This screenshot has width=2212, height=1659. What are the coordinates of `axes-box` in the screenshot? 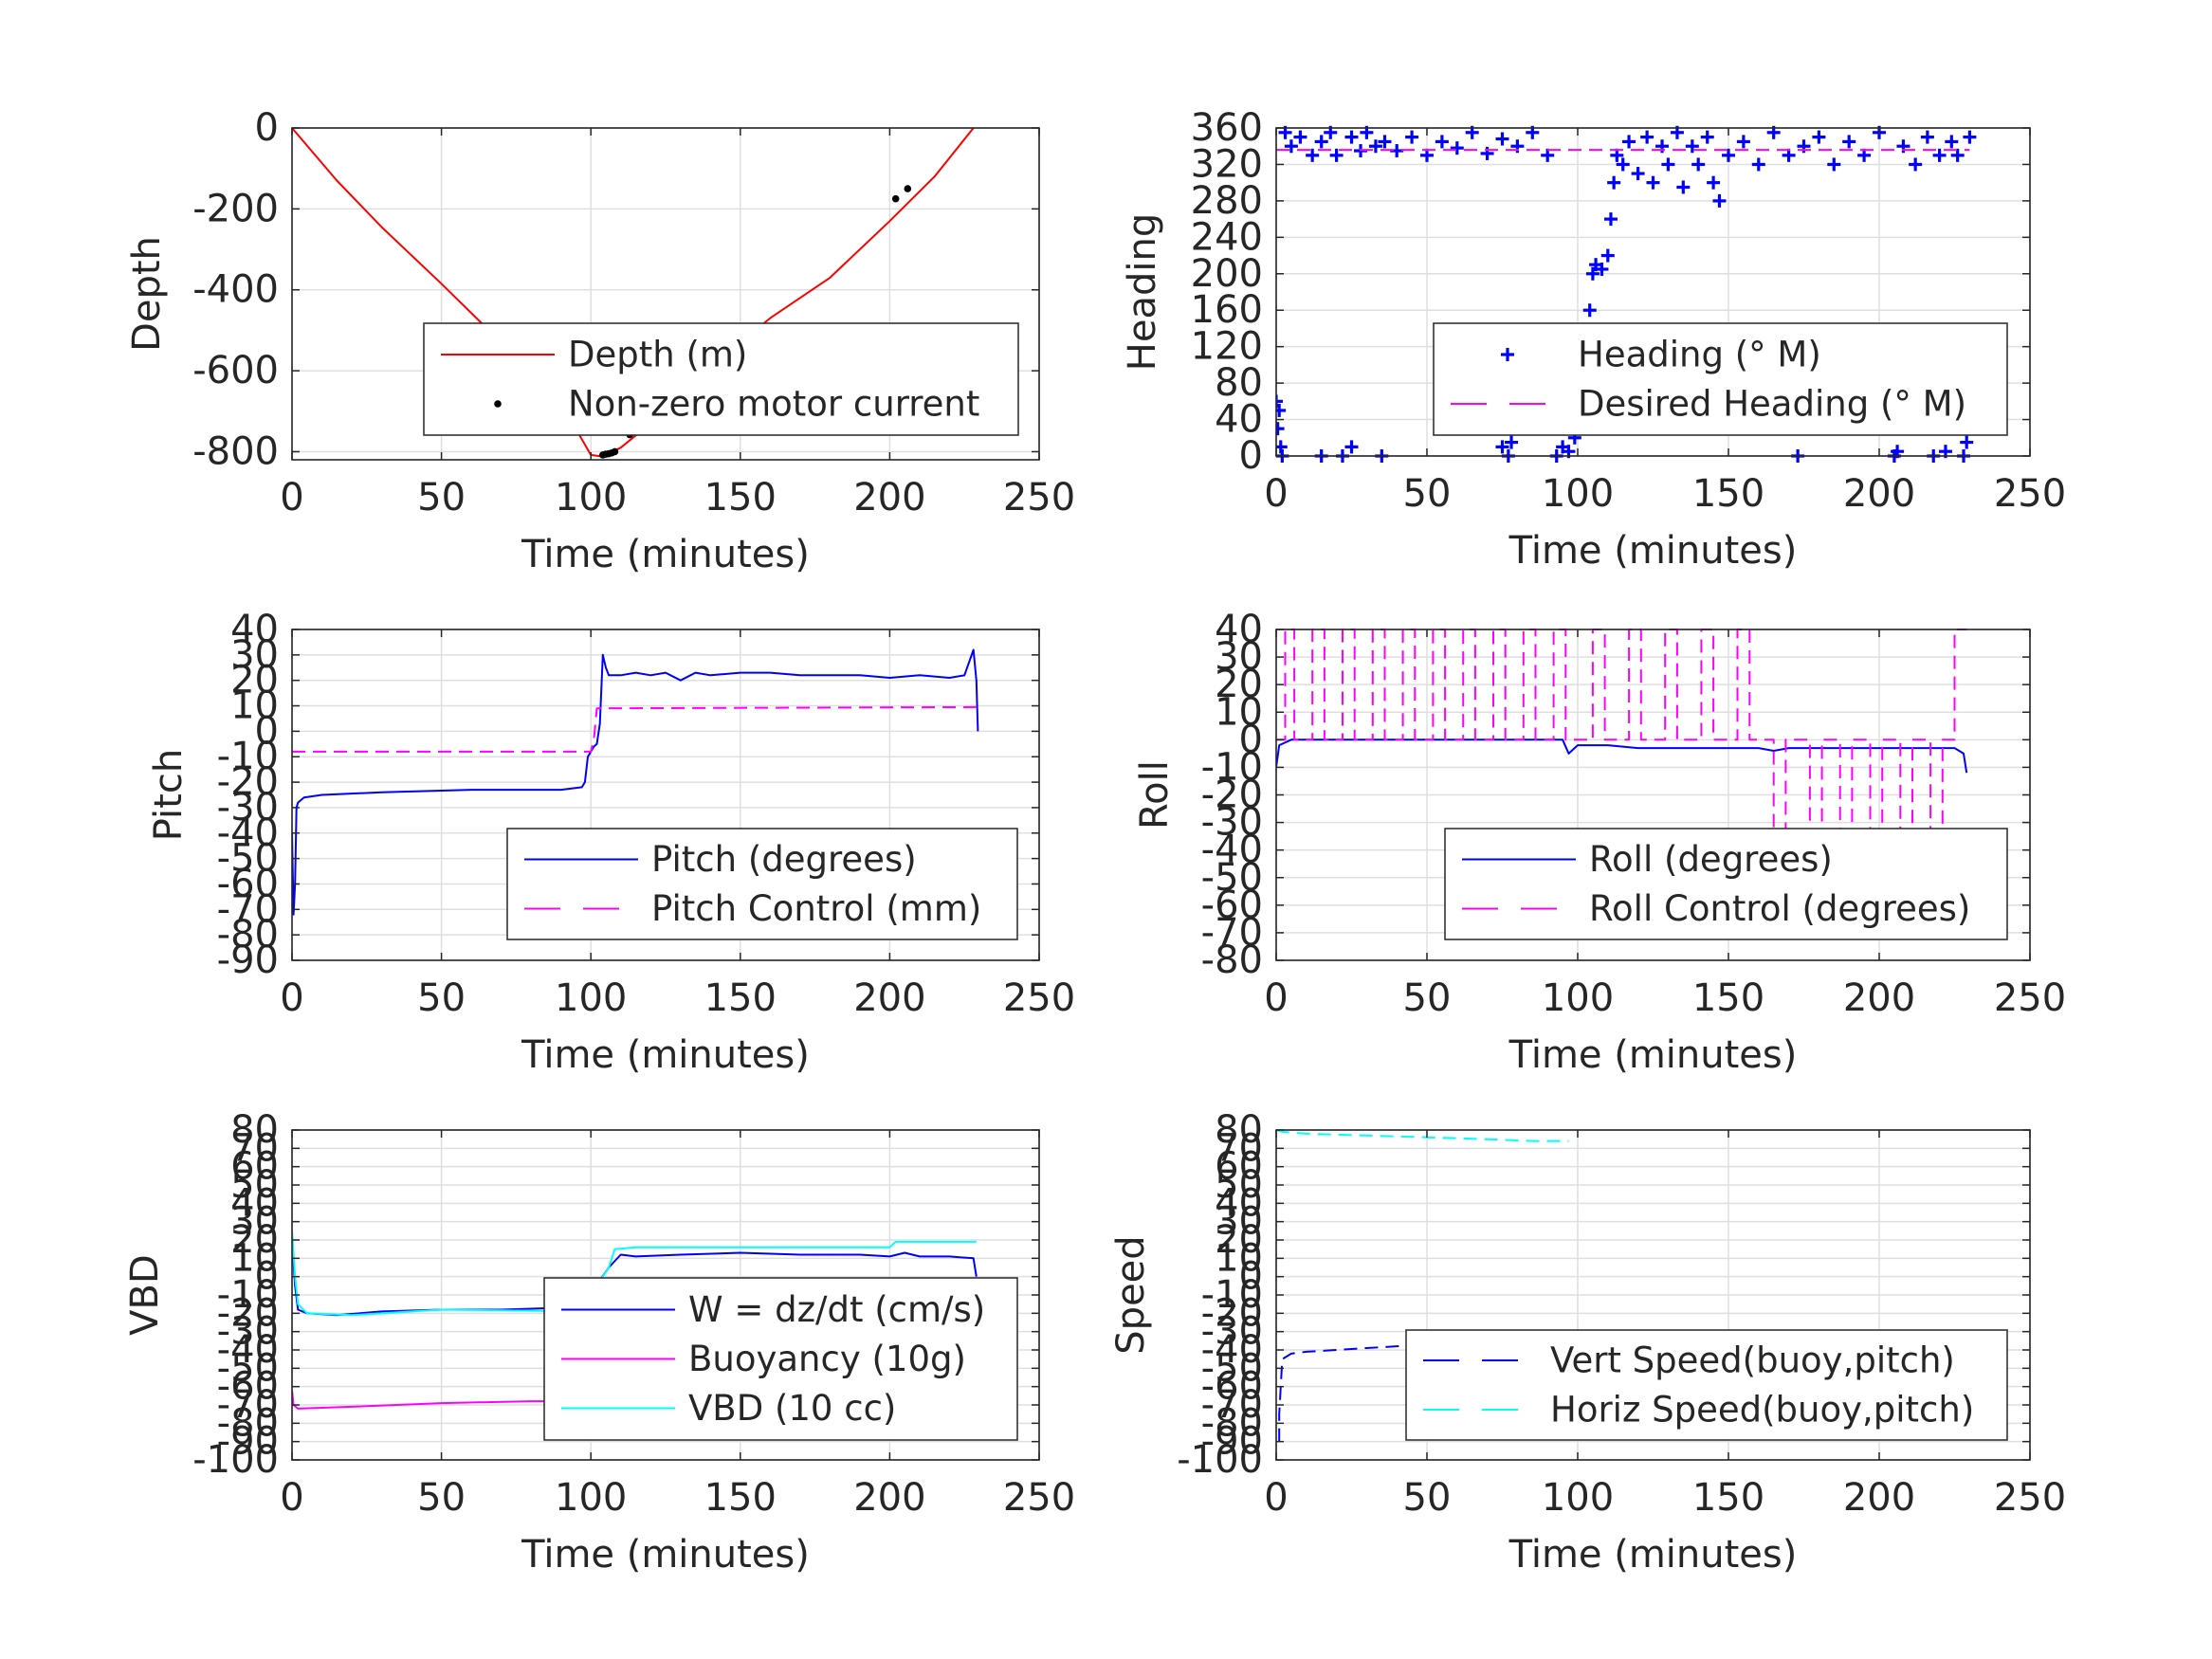 It's located at (665, 294).